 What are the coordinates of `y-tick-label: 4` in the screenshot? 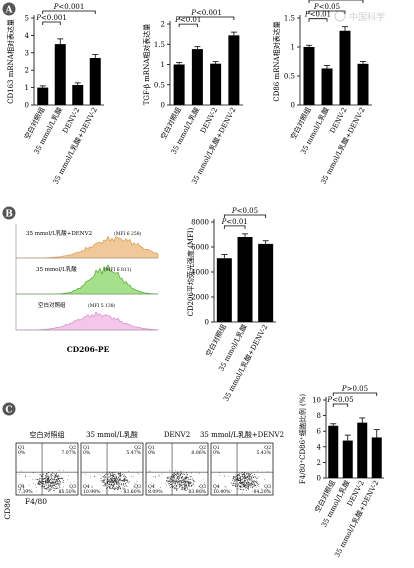 It's located at (27, 36).